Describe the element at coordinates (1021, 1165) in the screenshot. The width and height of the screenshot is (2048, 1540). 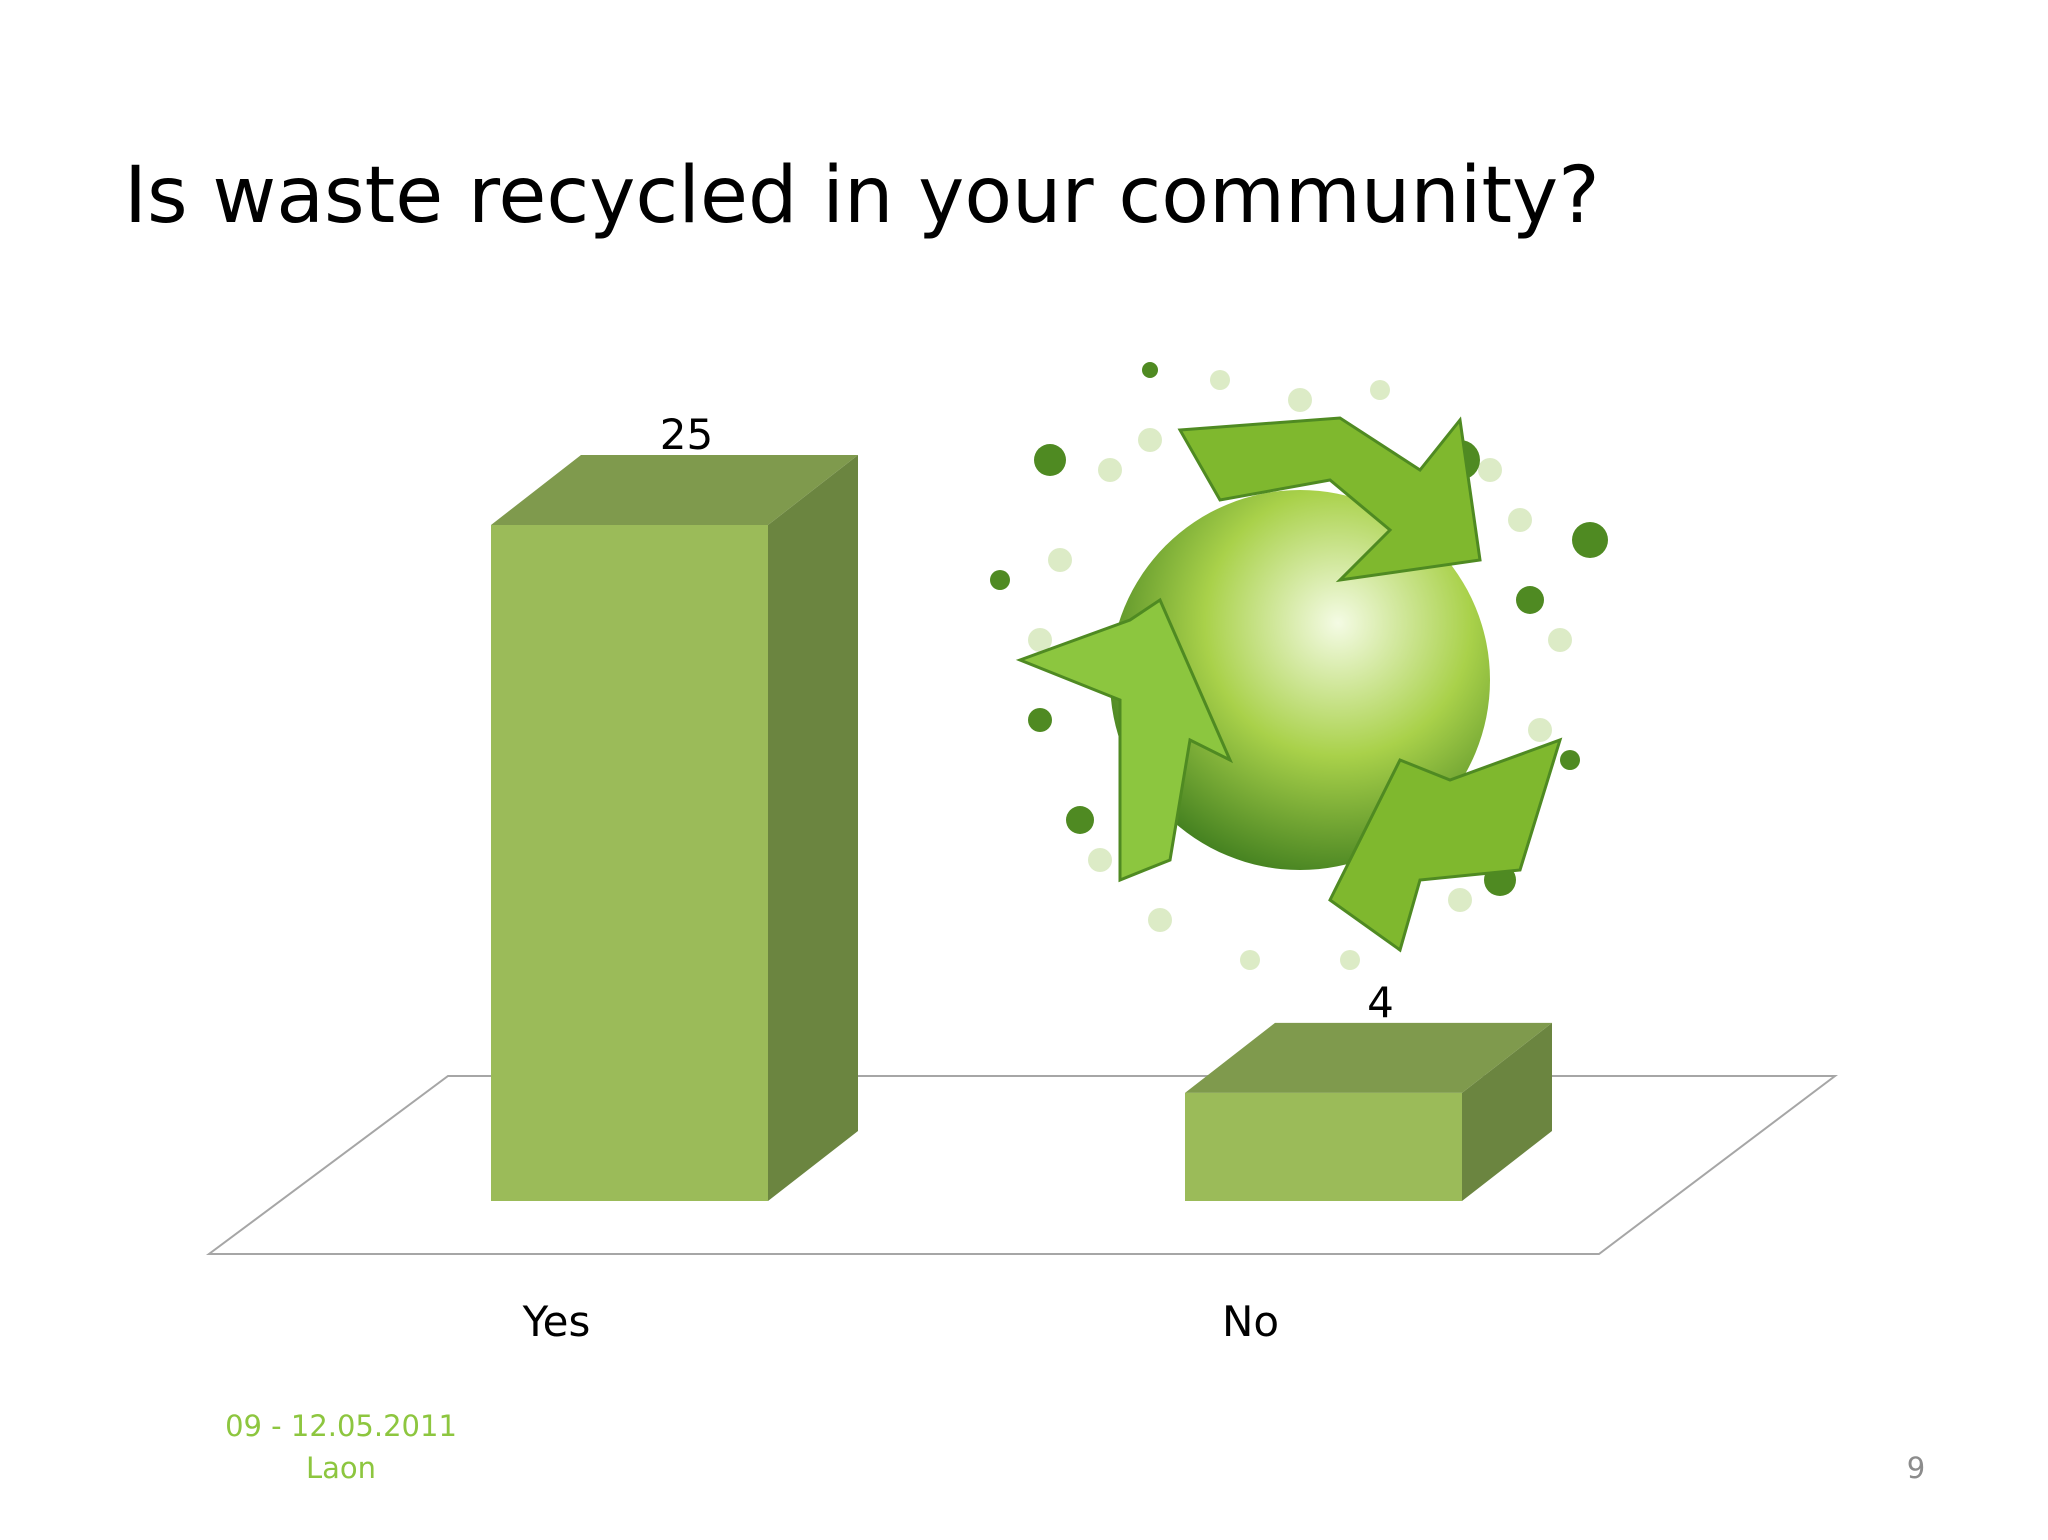
I see `floor` at that location.